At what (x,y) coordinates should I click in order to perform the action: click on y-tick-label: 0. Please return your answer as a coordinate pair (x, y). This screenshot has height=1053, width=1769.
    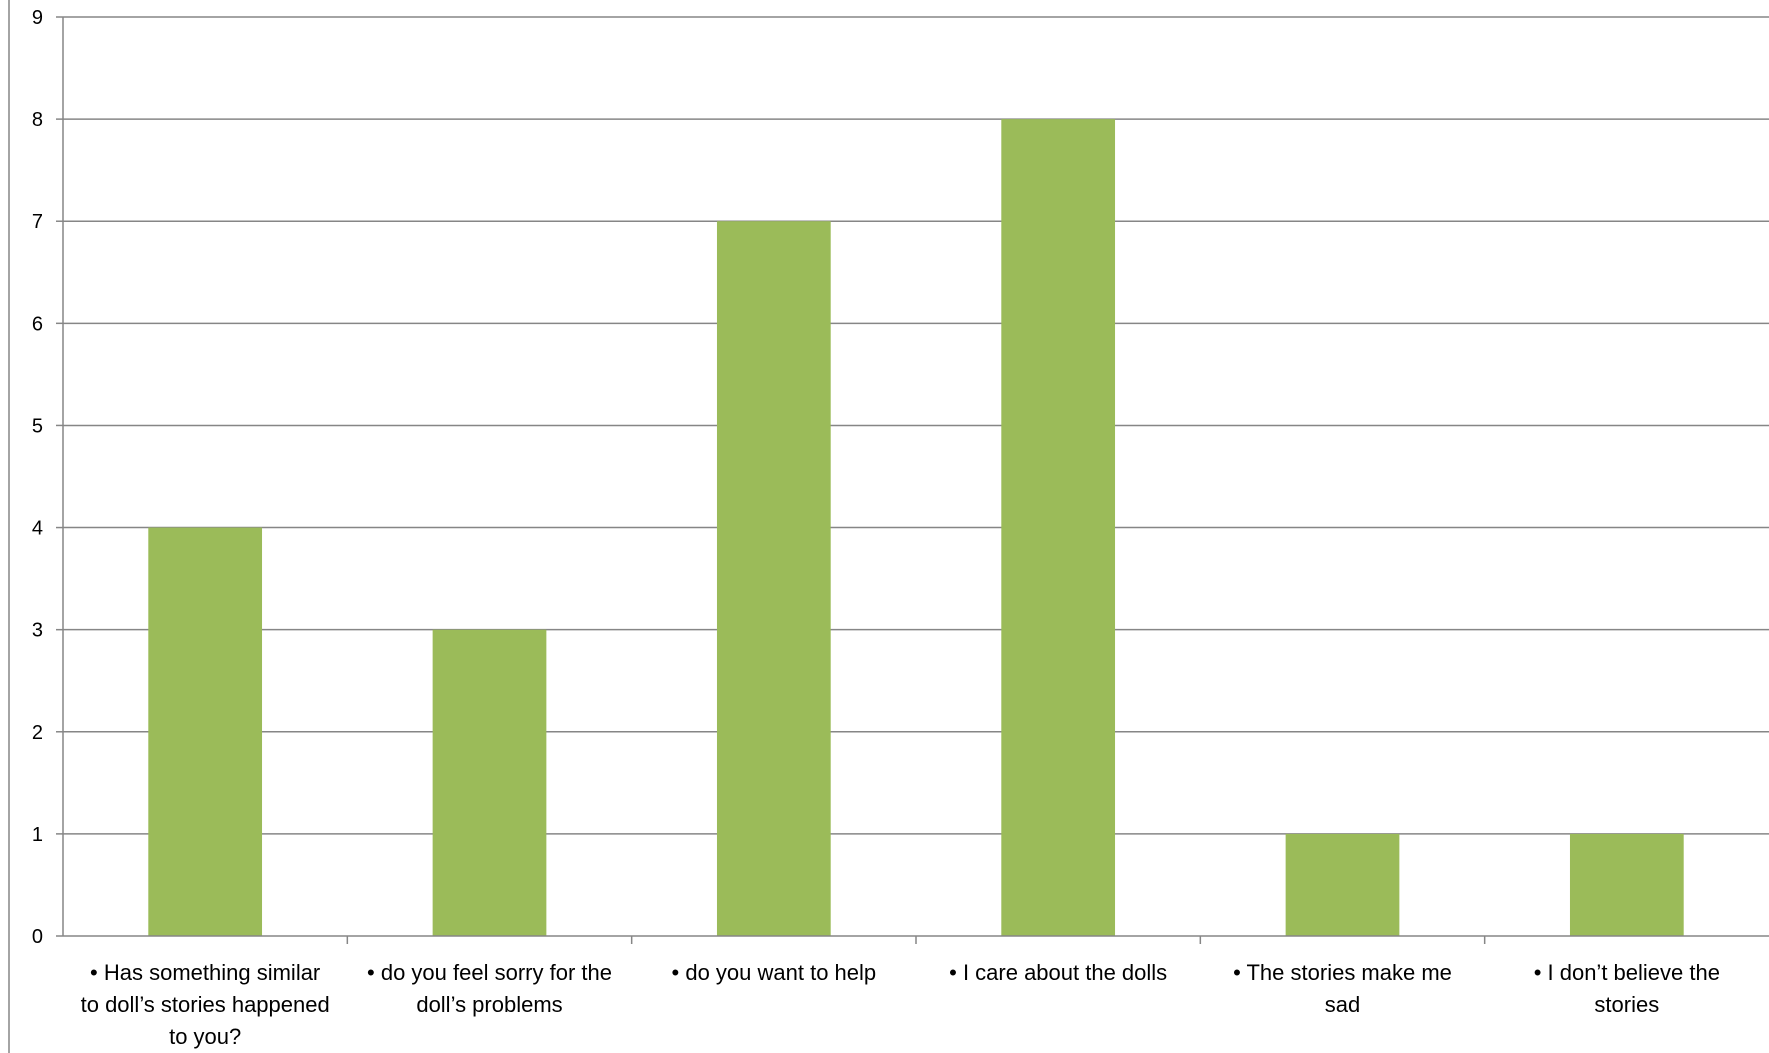
    Looking at the image, I should click on (37, 937).